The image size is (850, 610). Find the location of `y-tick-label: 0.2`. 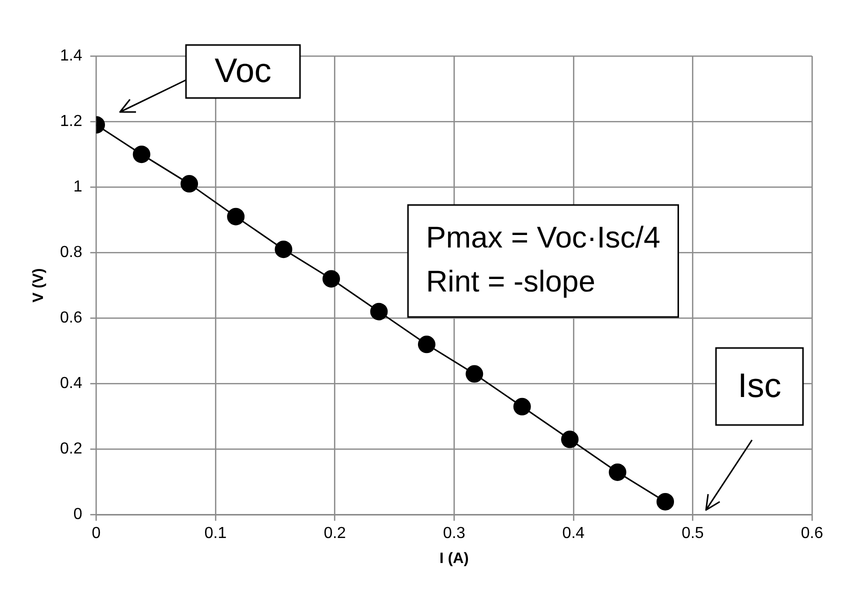

y-tick-label: 0.2 is located at coordinates (71, 449).